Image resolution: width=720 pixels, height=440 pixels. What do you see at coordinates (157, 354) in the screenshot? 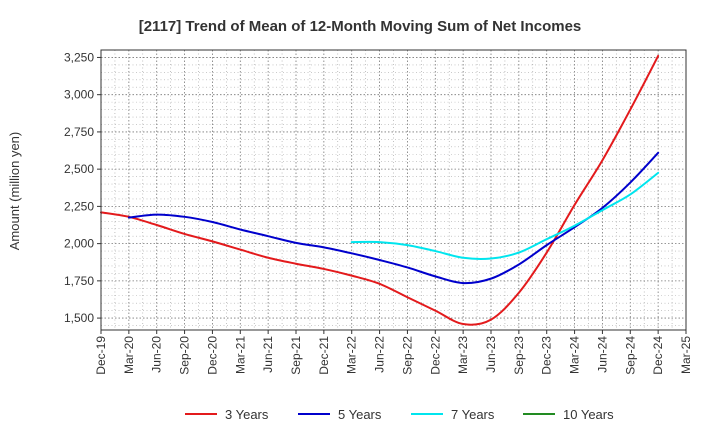
I see `x-tick-label: Jun-20` at bounding box center [157, 354].